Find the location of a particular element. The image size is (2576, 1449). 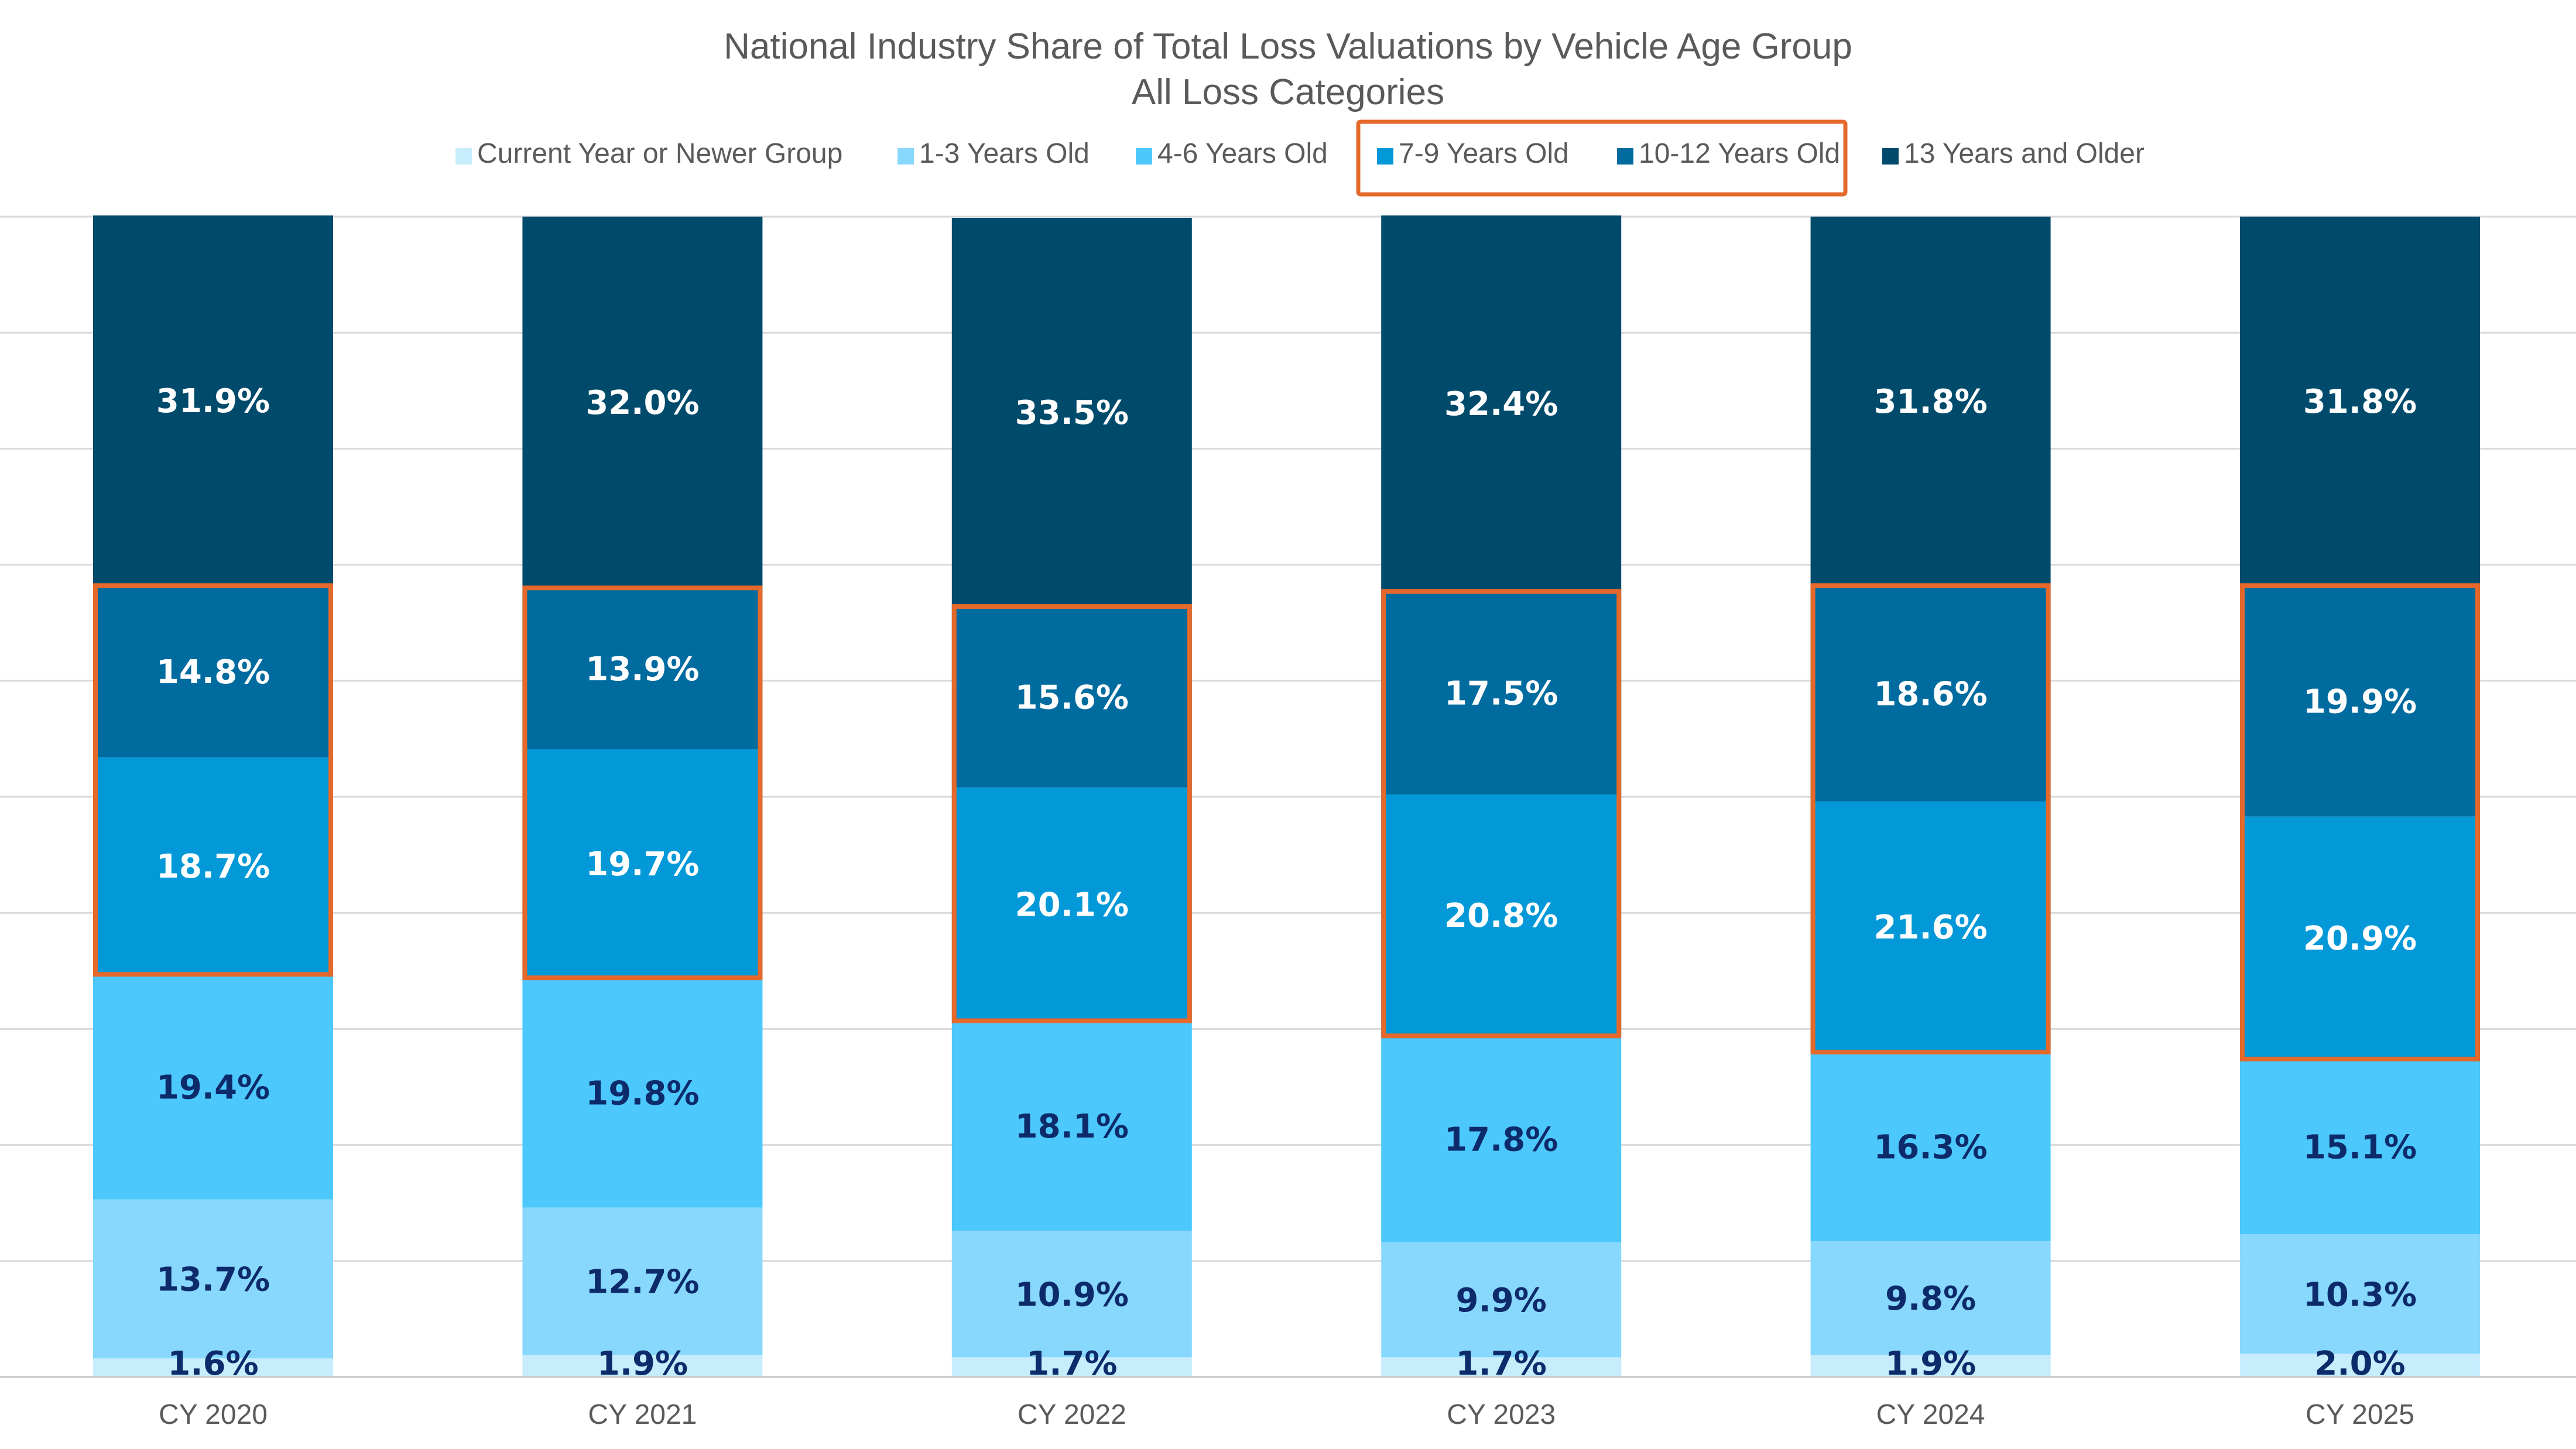

data-label: 15.6% is located at coordinates (1072, 698).